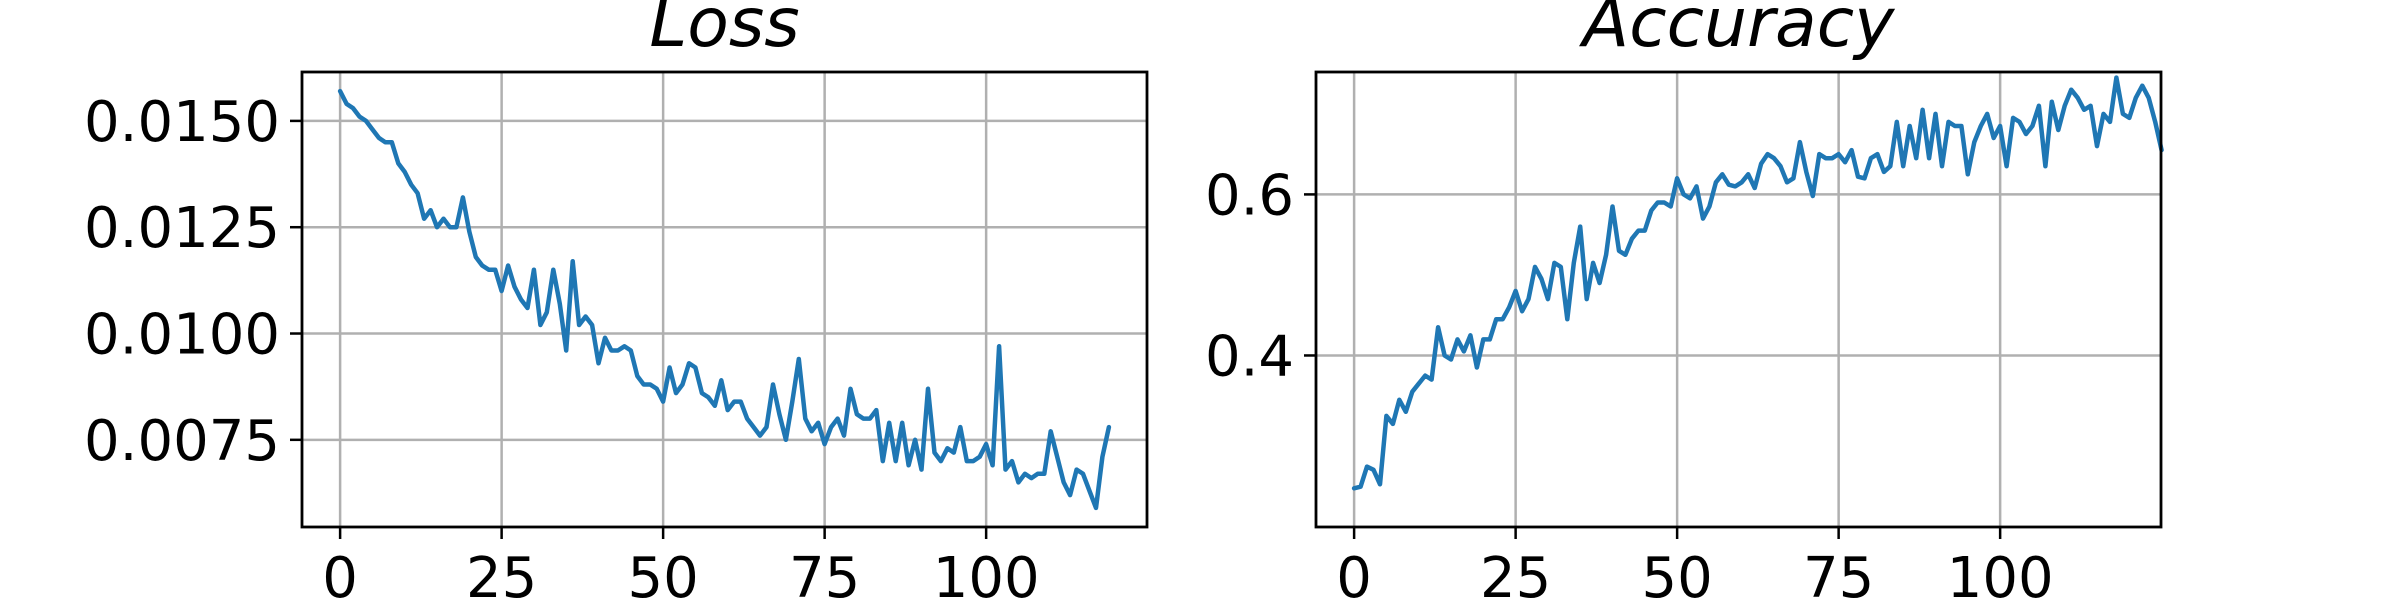 This screenshot has width=2400, height=600. I want to click on loss-x-tick-label: 100, so click(986, 573).